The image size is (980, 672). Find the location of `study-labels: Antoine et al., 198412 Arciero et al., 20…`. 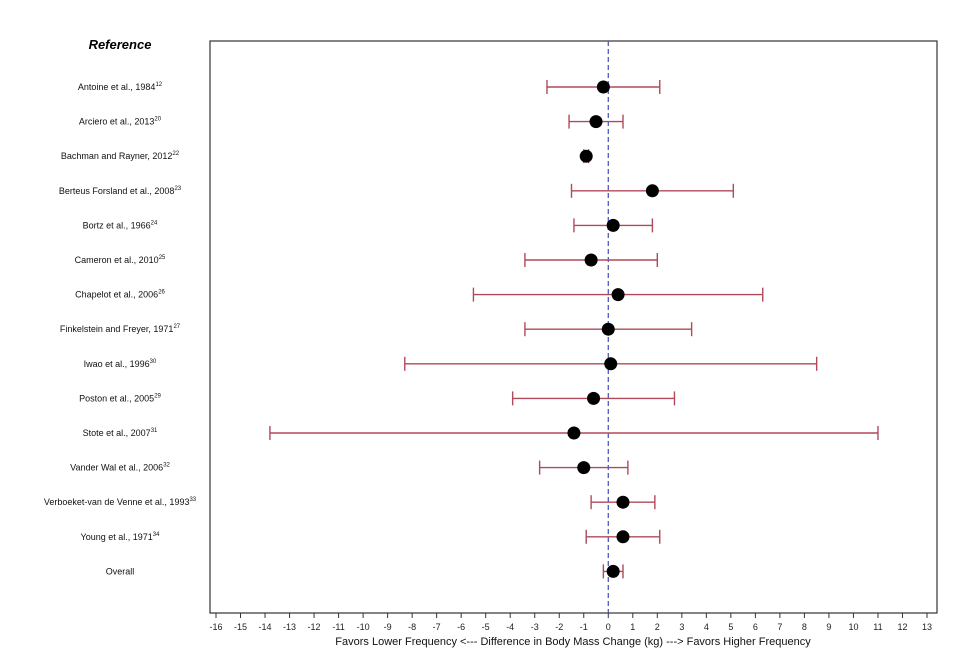

study-labels: Antoine et al., 198412 Arciero et al., 20… is located at coordinates (120, 329).